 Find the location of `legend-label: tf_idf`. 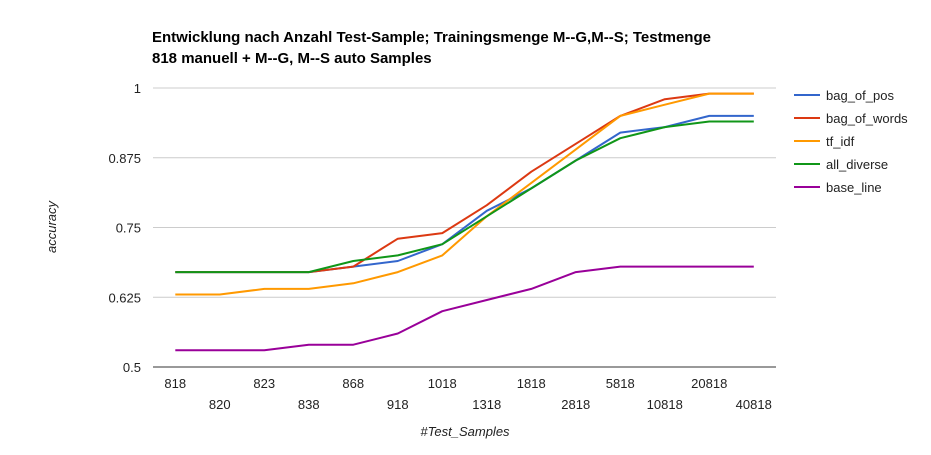

legend-label: tf_idf is located at coordinates (840, 141).